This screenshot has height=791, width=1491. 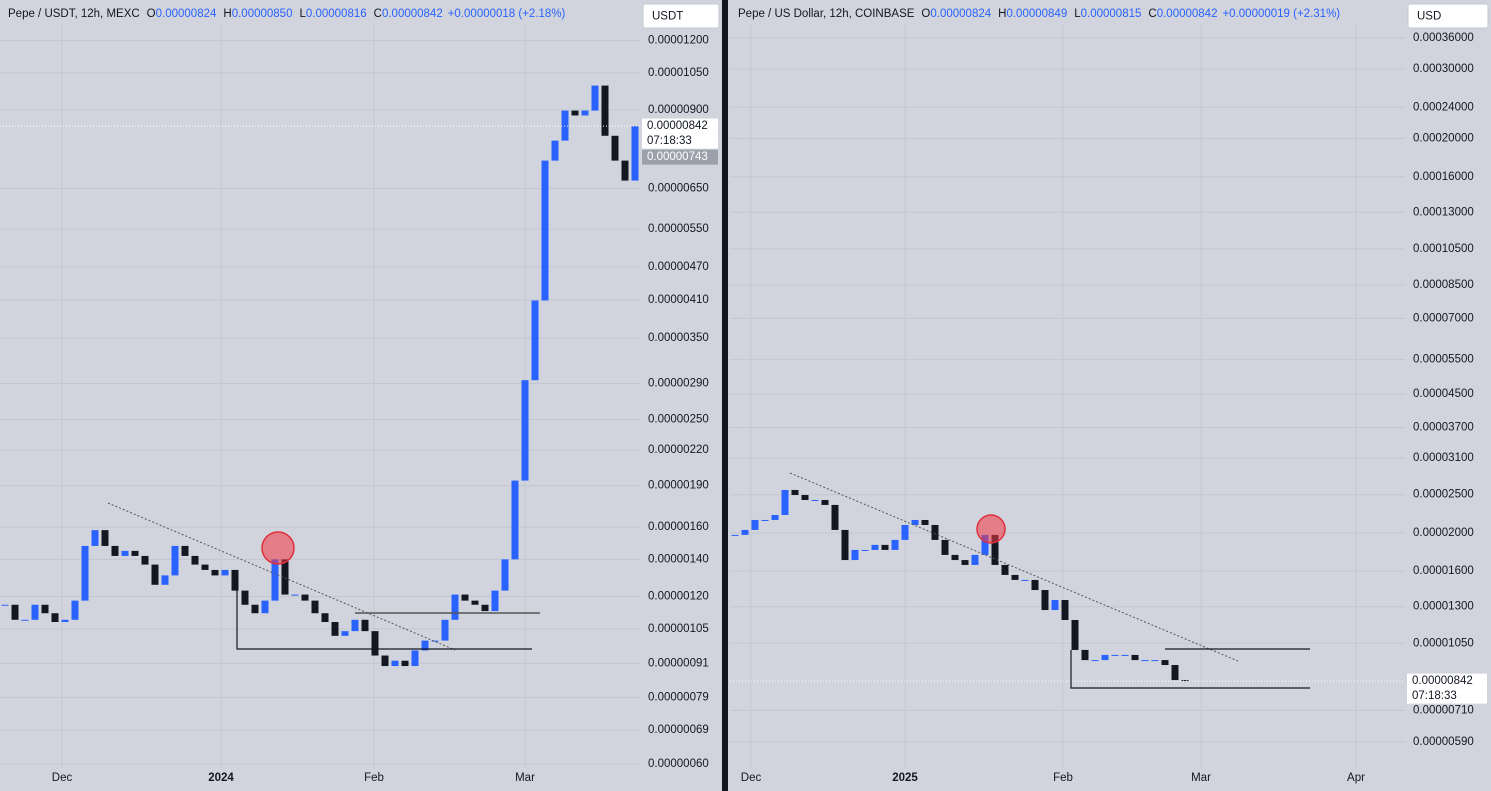 What do you see at coordinates (678, 597) in the screenshot?
I see `y-tick-label: 0.00000120` at bounding box center [678, 597].